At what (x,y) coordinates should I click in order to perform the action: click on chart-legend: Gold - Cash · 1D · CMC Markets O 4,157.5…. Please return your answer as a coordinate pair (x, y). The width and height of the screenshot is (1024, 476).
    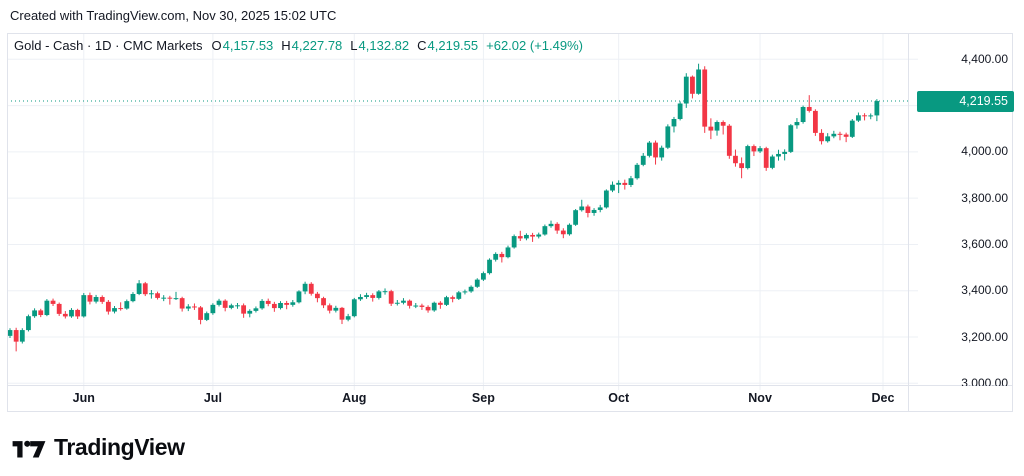
    Looking at the image, I should click on (298, 46).